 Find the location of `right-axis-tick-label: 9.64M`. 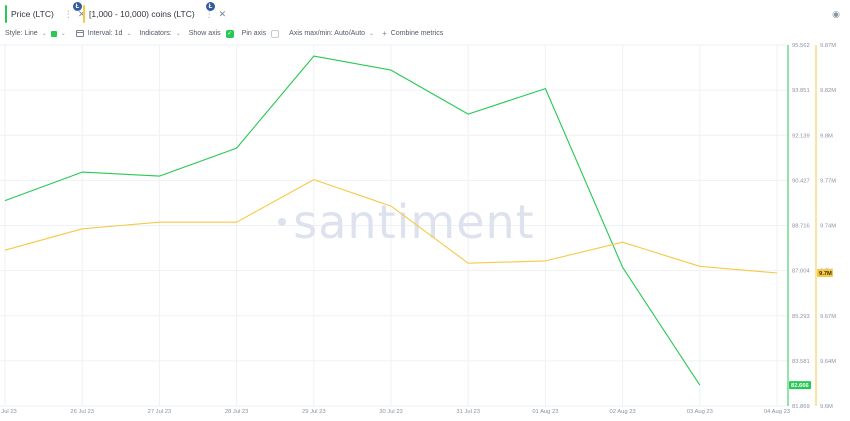

right-axis-tick-label: 9.64M is located at coordinates (828, 362).